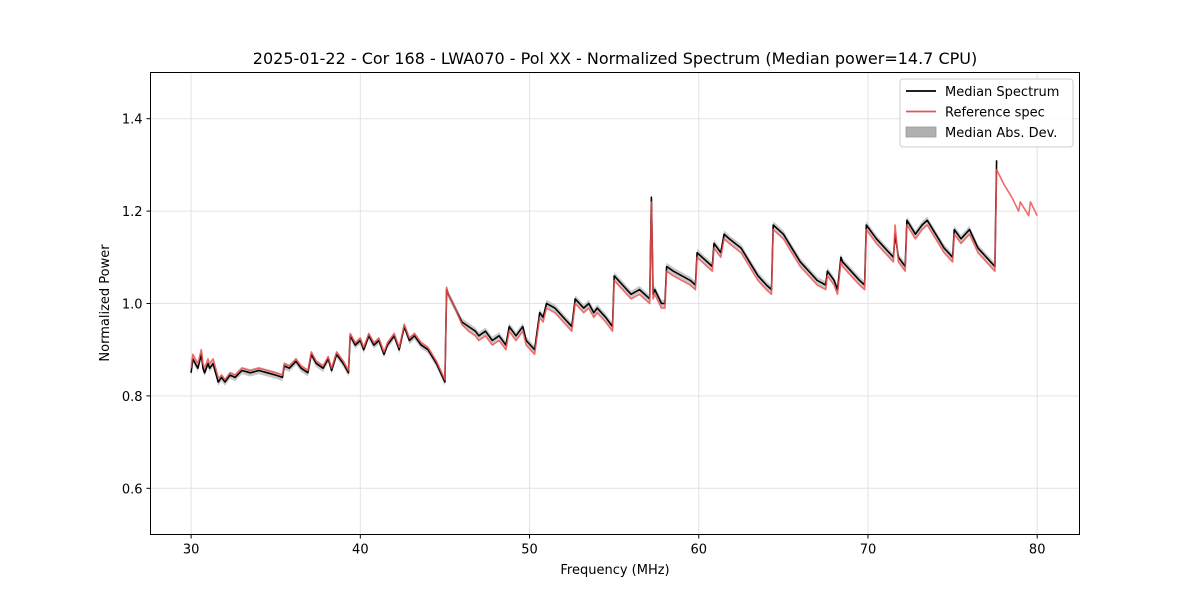 This screenshot has width=1200, height=600. I want to click on x-tick-label: 30, so click(191, 550).